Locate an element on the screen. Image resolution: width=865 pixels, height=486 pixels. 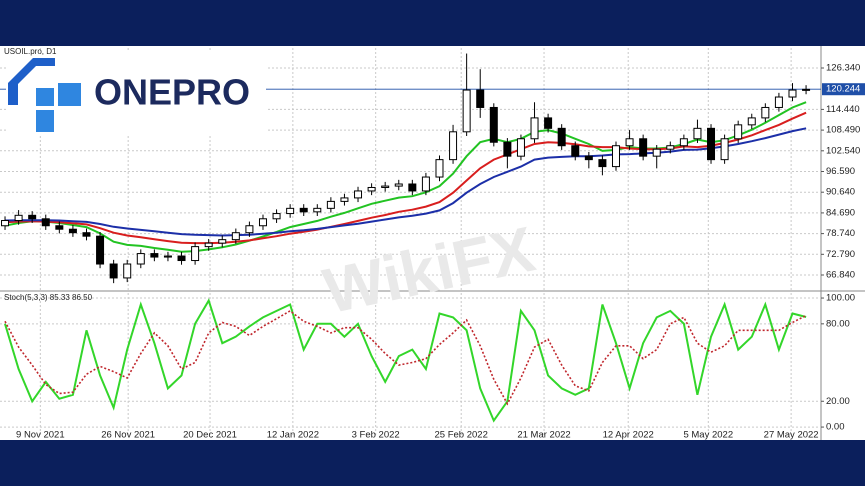
x-tick-label: 26 Nov 2021 is located at coordinates (128, 435).